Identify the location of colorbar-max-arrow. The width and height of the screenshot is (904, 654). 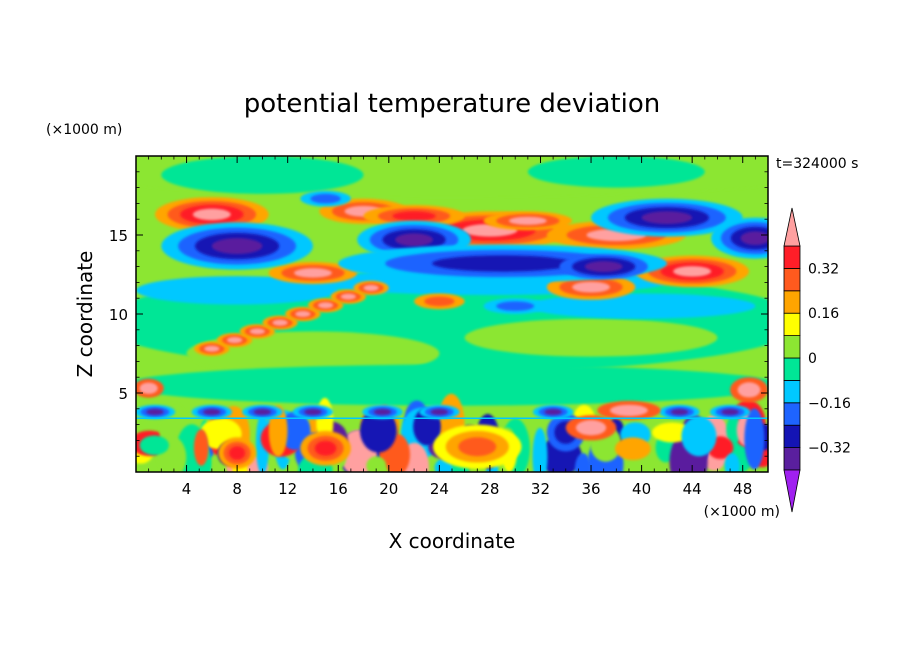
(792, 227).